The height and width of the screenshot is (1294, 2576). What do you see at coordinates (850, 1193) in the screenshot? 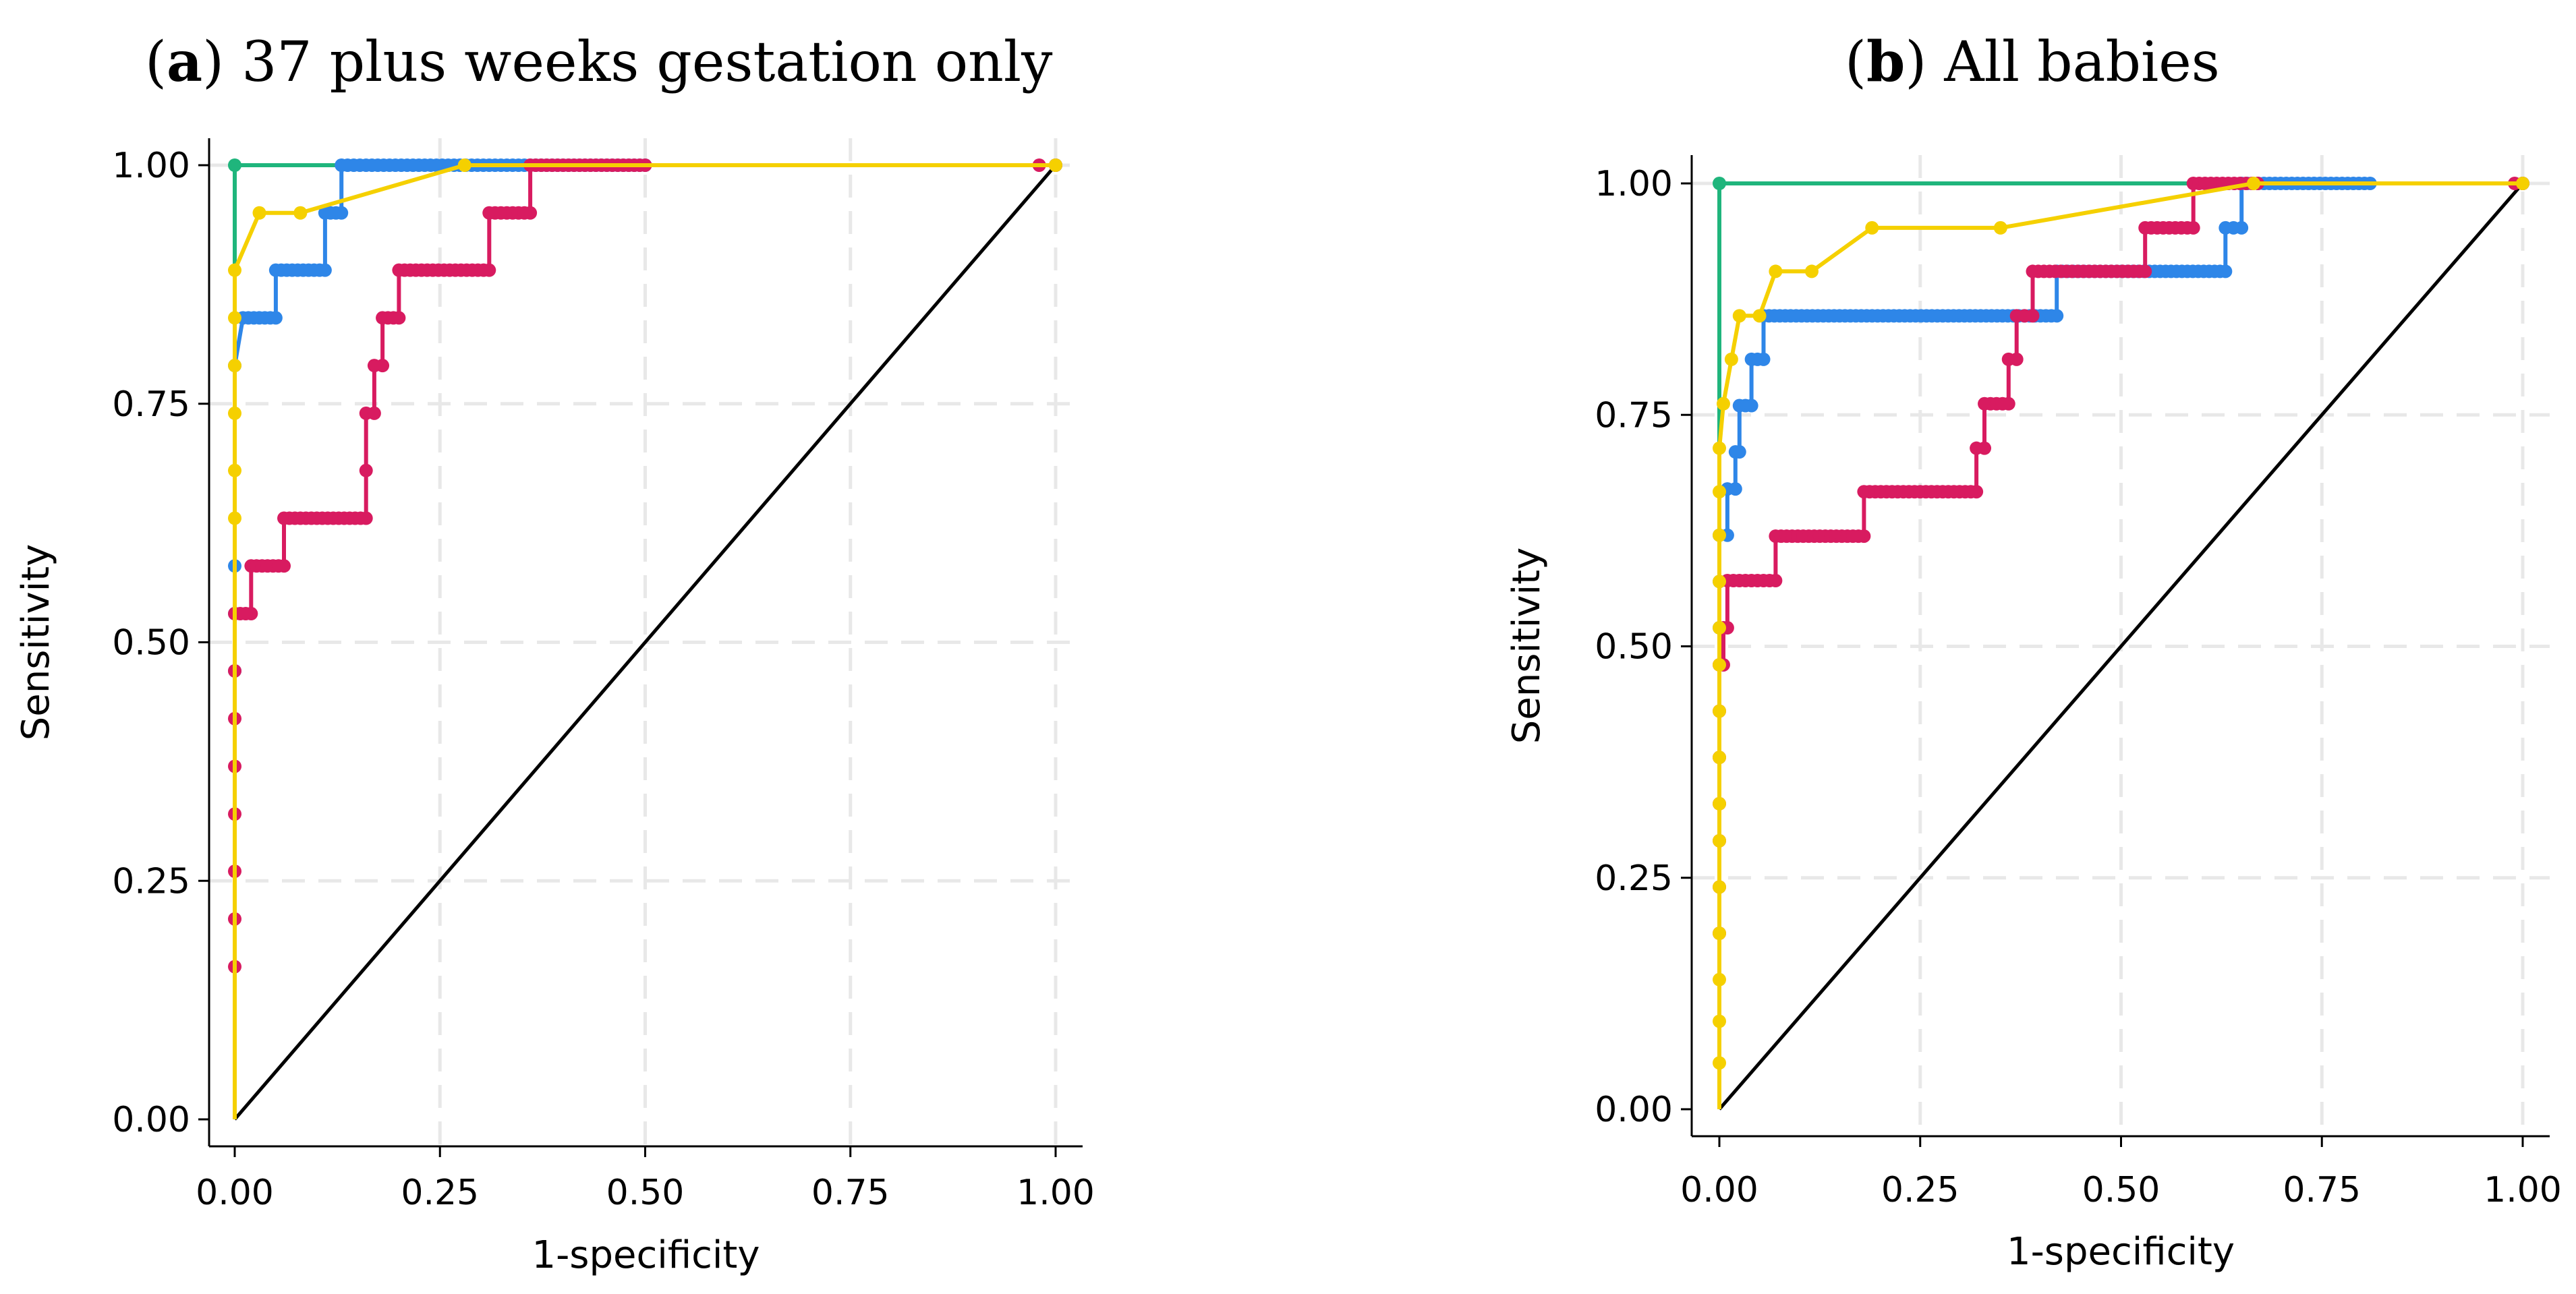
I see `x-tick-label: 0.75` at bounding box center [850, 1193].